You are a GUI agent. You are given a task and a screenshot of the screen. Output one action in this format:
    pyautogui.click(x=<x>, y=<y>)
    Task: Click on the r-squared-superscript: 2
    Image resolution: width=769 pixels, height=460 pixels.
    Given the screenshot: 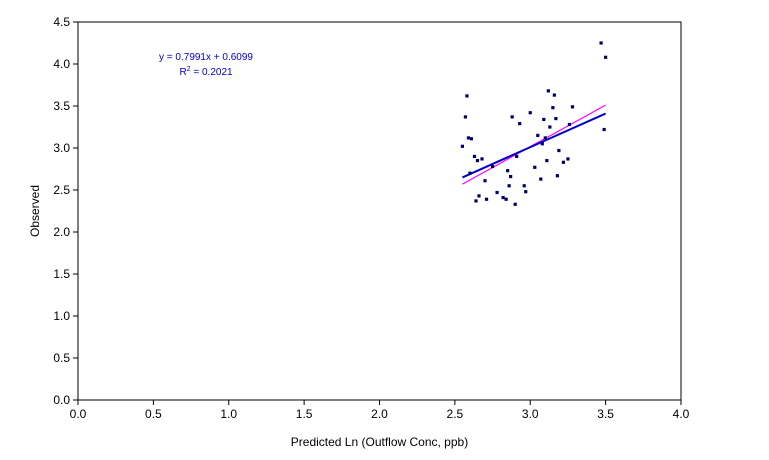 What is the action you would take?
    pyautogui.click(x=189, y=69)
    